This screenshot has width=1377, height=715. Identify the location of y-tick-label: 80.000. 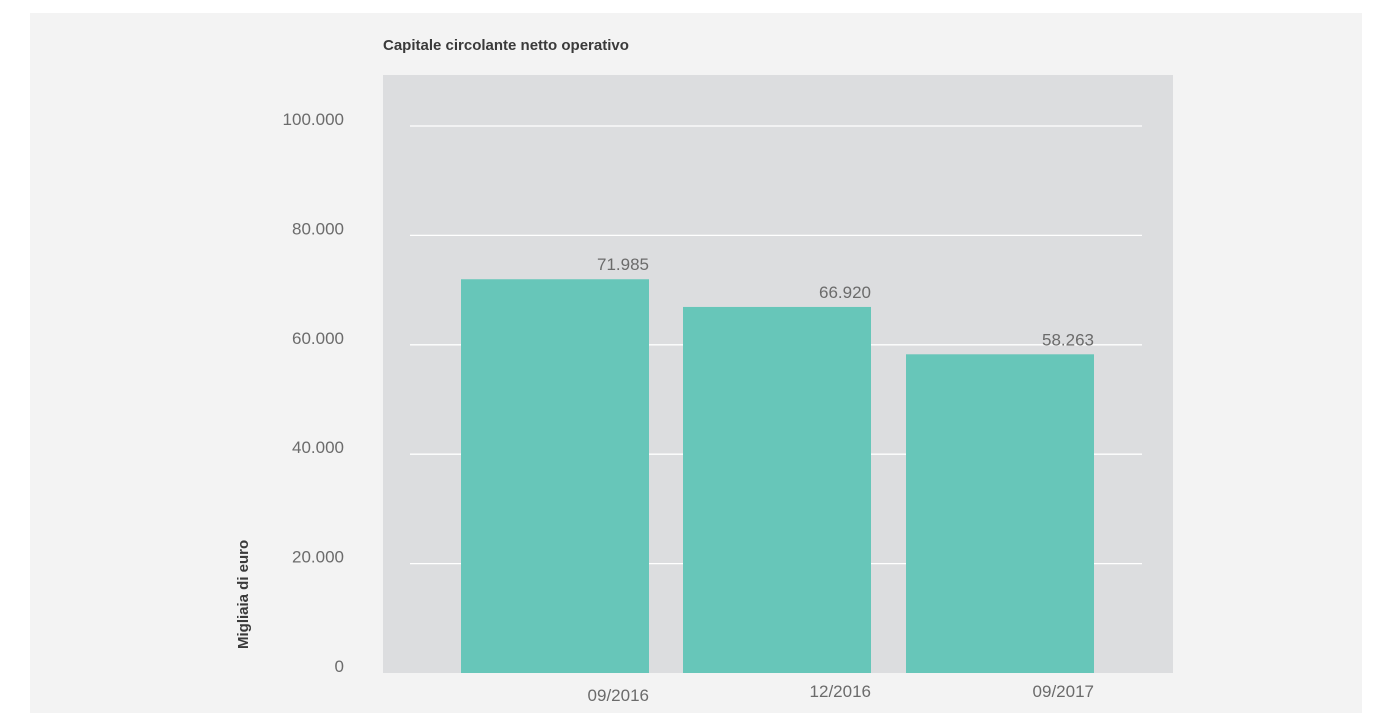
(318, 228).